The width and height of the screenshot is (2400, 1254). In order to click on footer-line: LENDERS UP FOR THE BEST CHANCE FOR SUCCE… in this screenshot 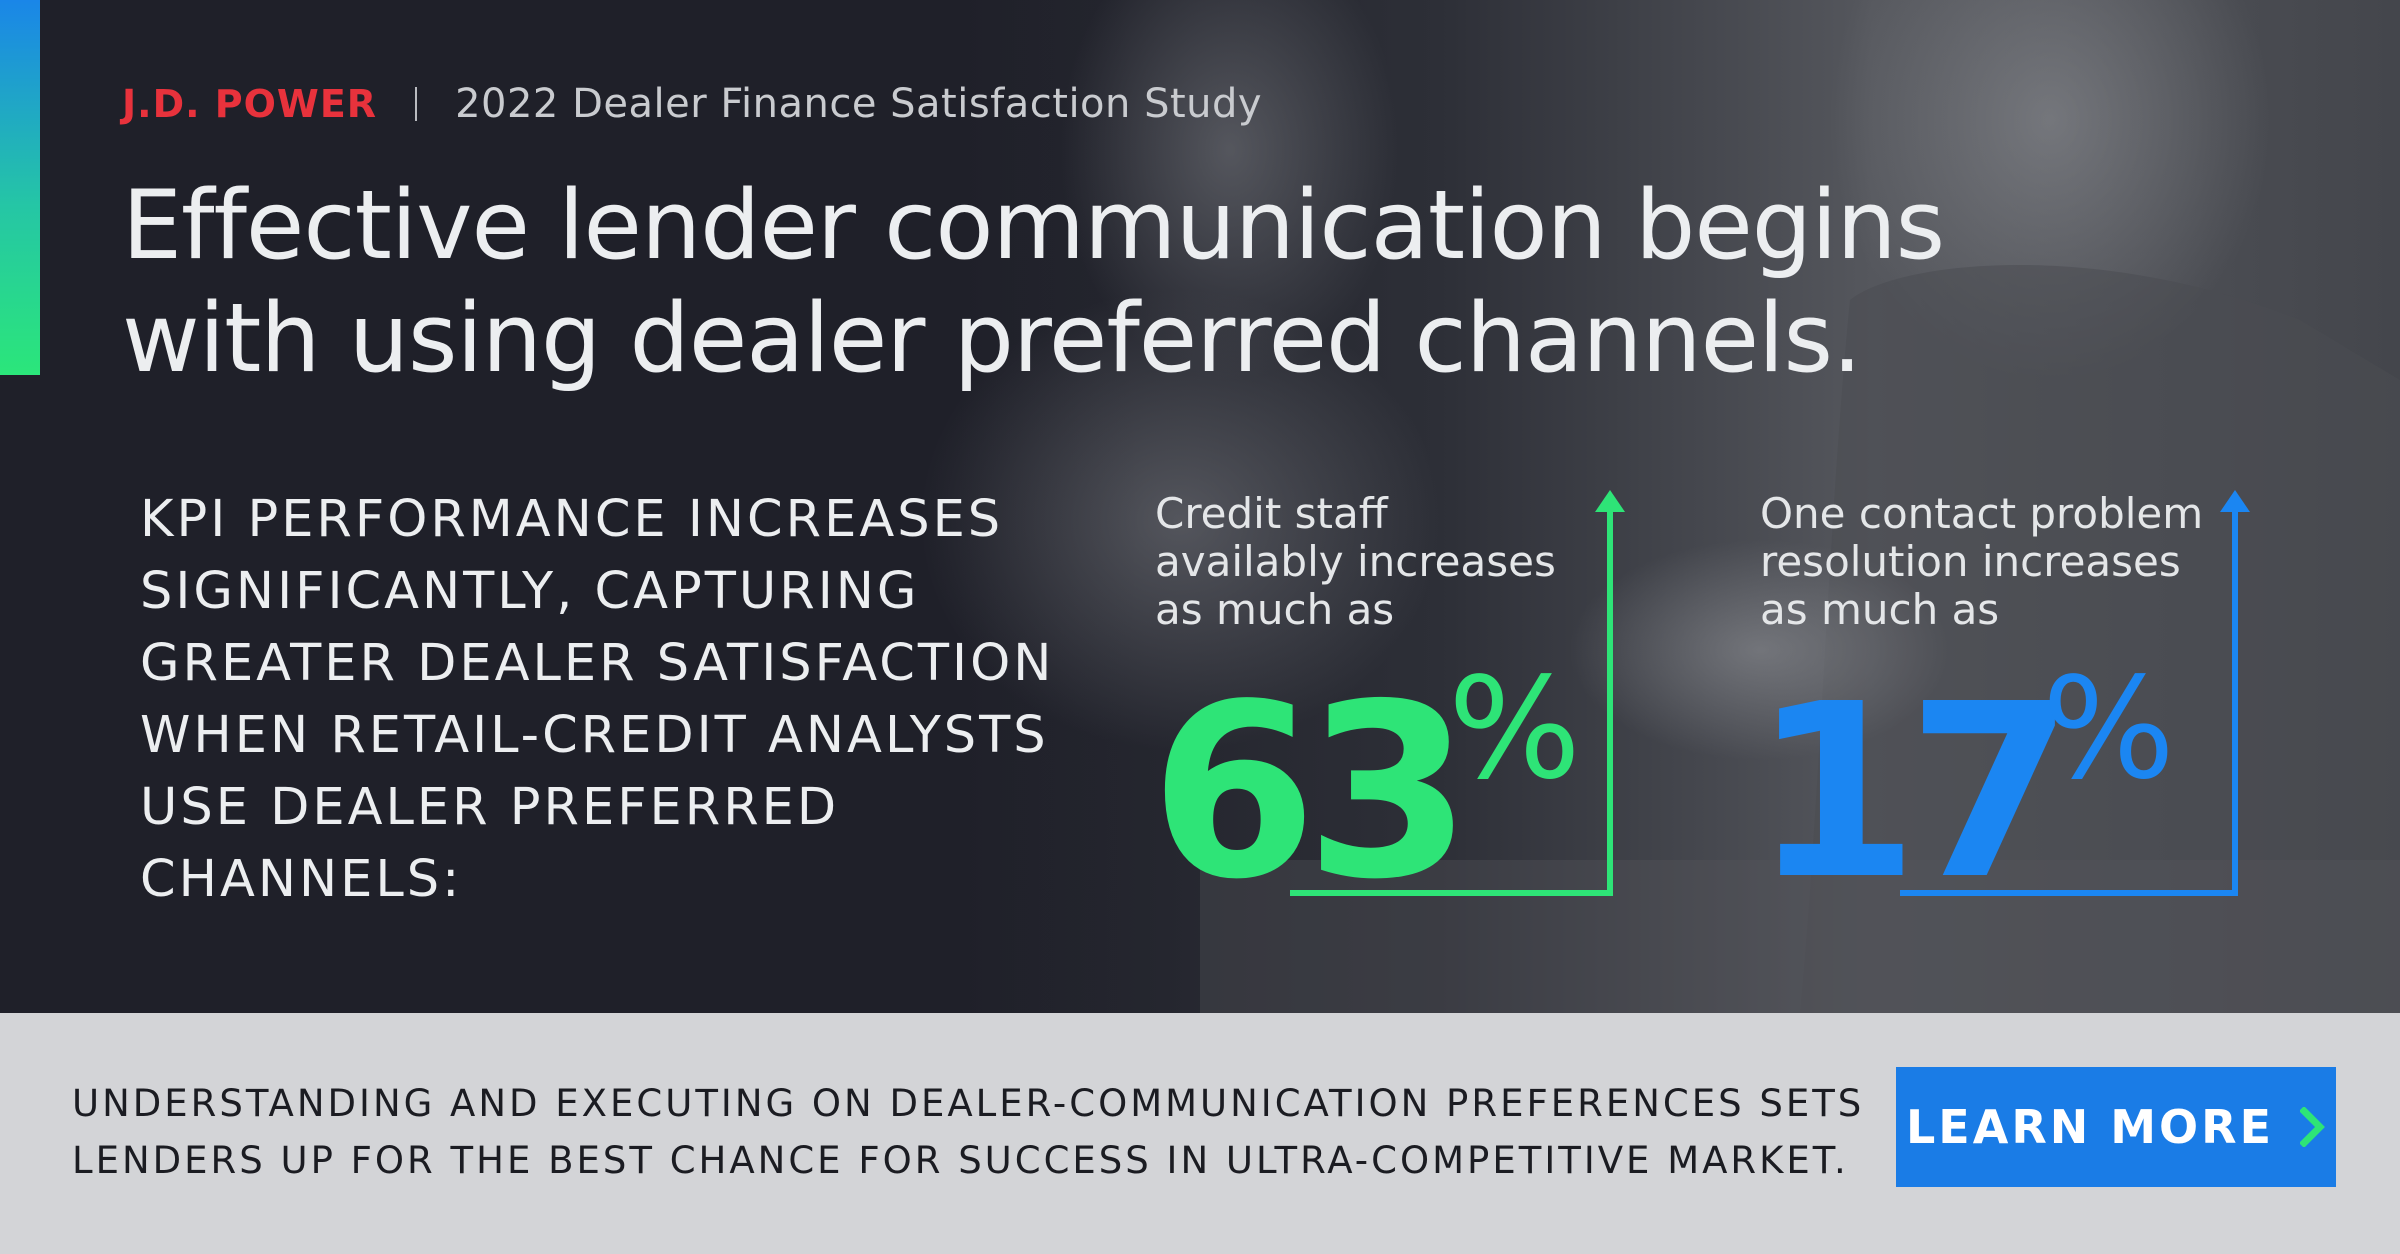, I will do `click(960, 1160)`.